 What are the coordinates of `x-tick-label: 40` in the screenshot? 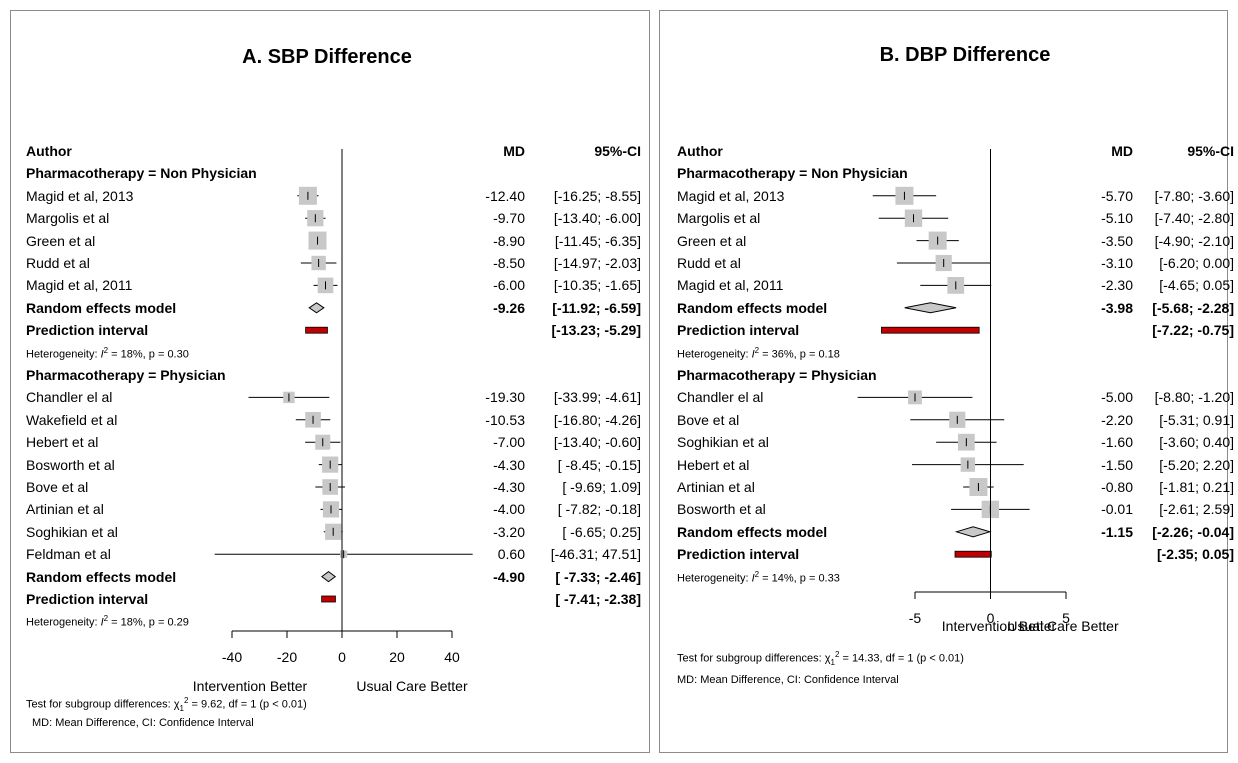 It's located at (452, 657).